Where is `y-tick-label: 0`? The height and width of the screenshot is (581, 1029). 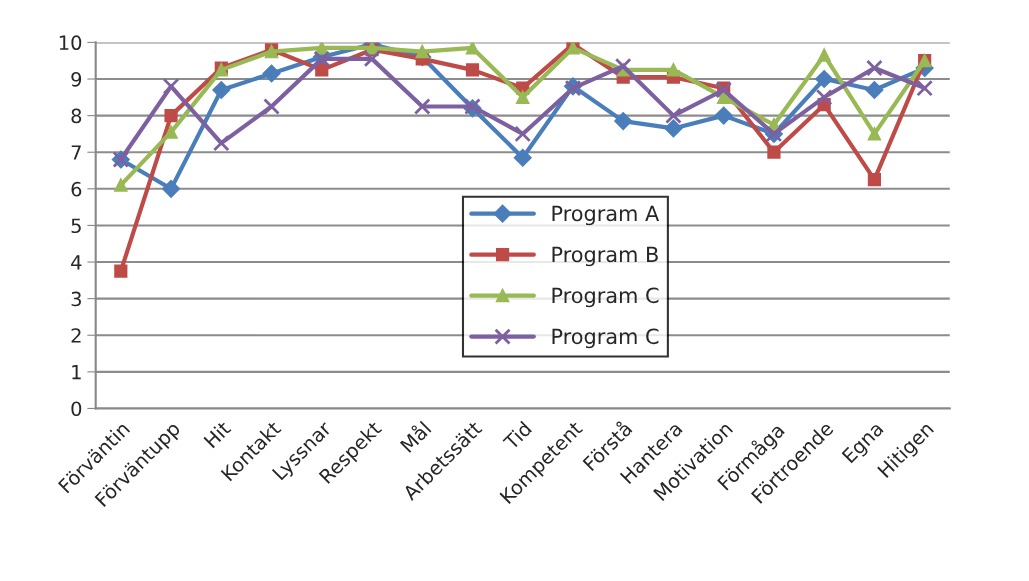
y-tick-label: 0 is located at coordinates (76, 409).